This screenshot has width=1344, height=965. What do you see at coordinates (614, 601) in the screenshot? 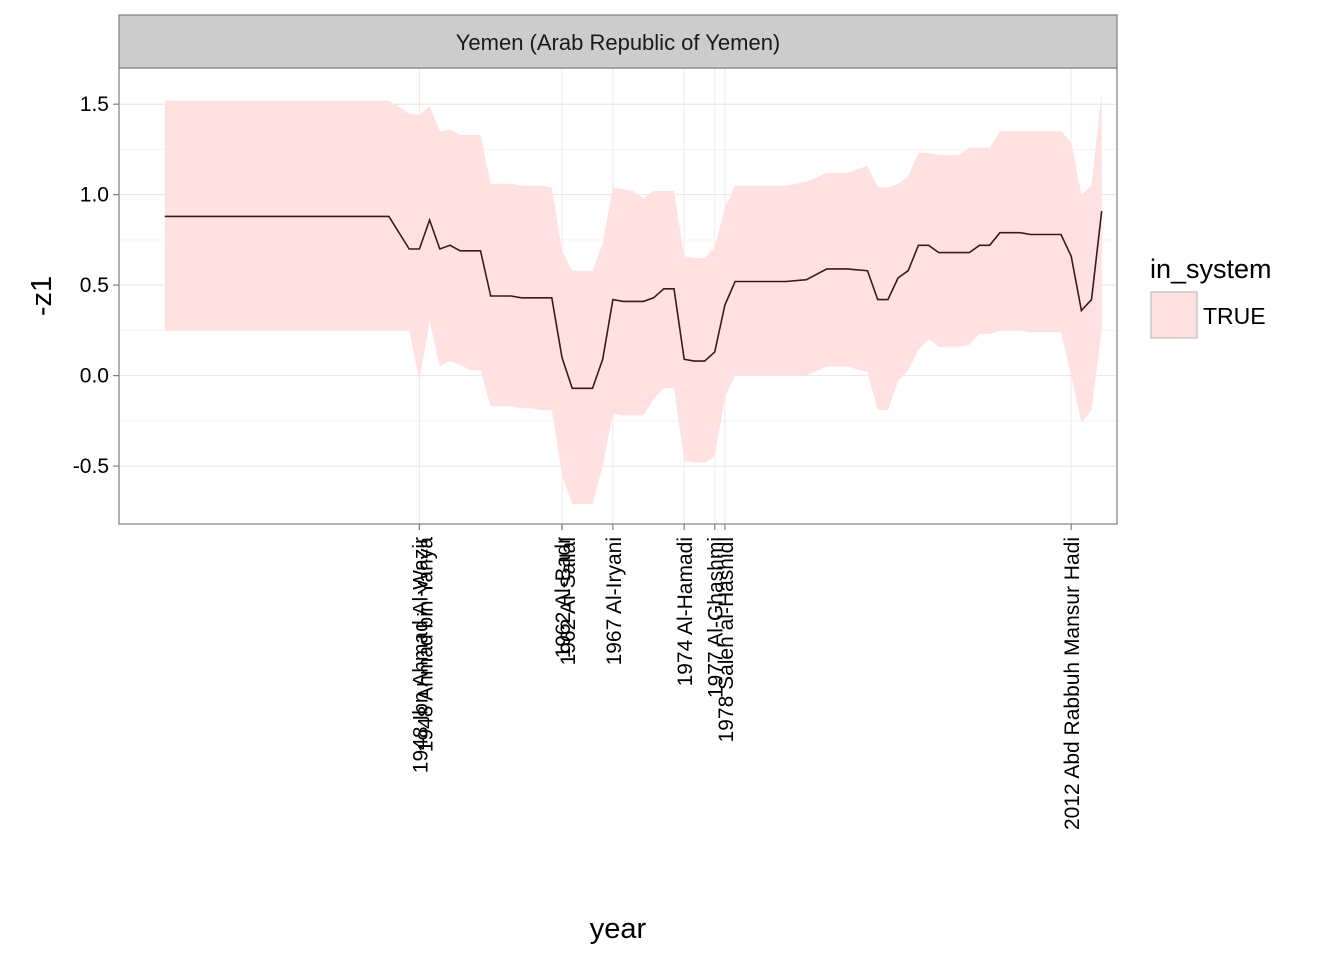
I see `x-tick-label: 1967 Al-Iryani` at bounding box center [614, 601].